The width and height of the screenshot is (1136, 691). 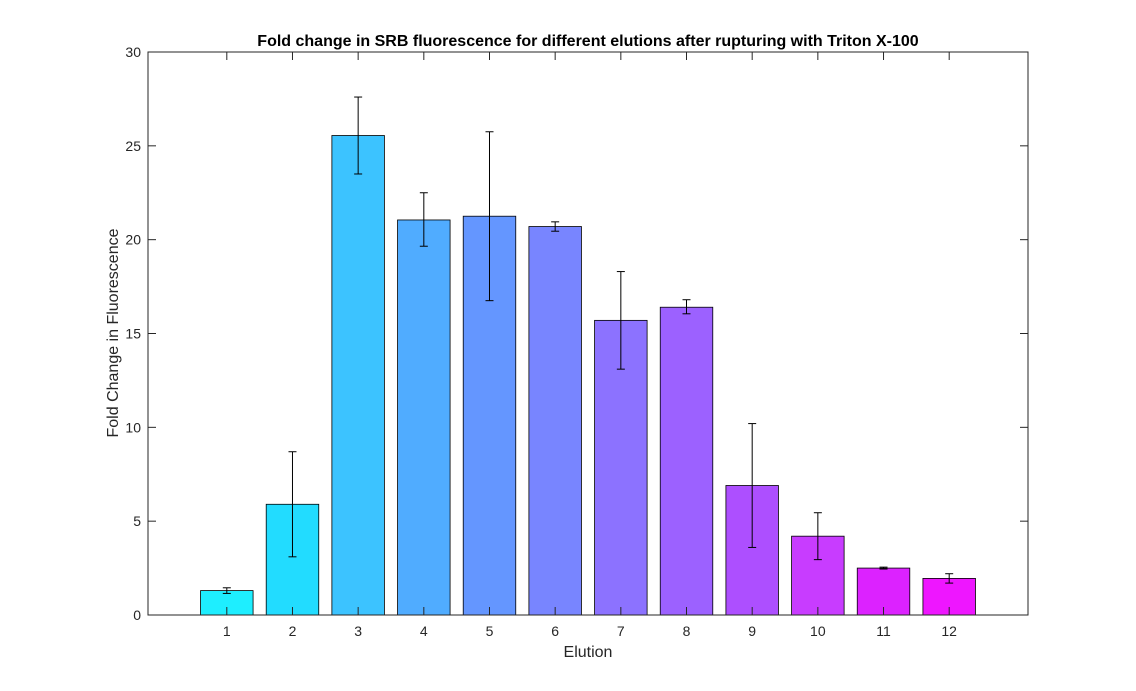 I want to click on y-tick-label: 15, so click(x=133, y=334).